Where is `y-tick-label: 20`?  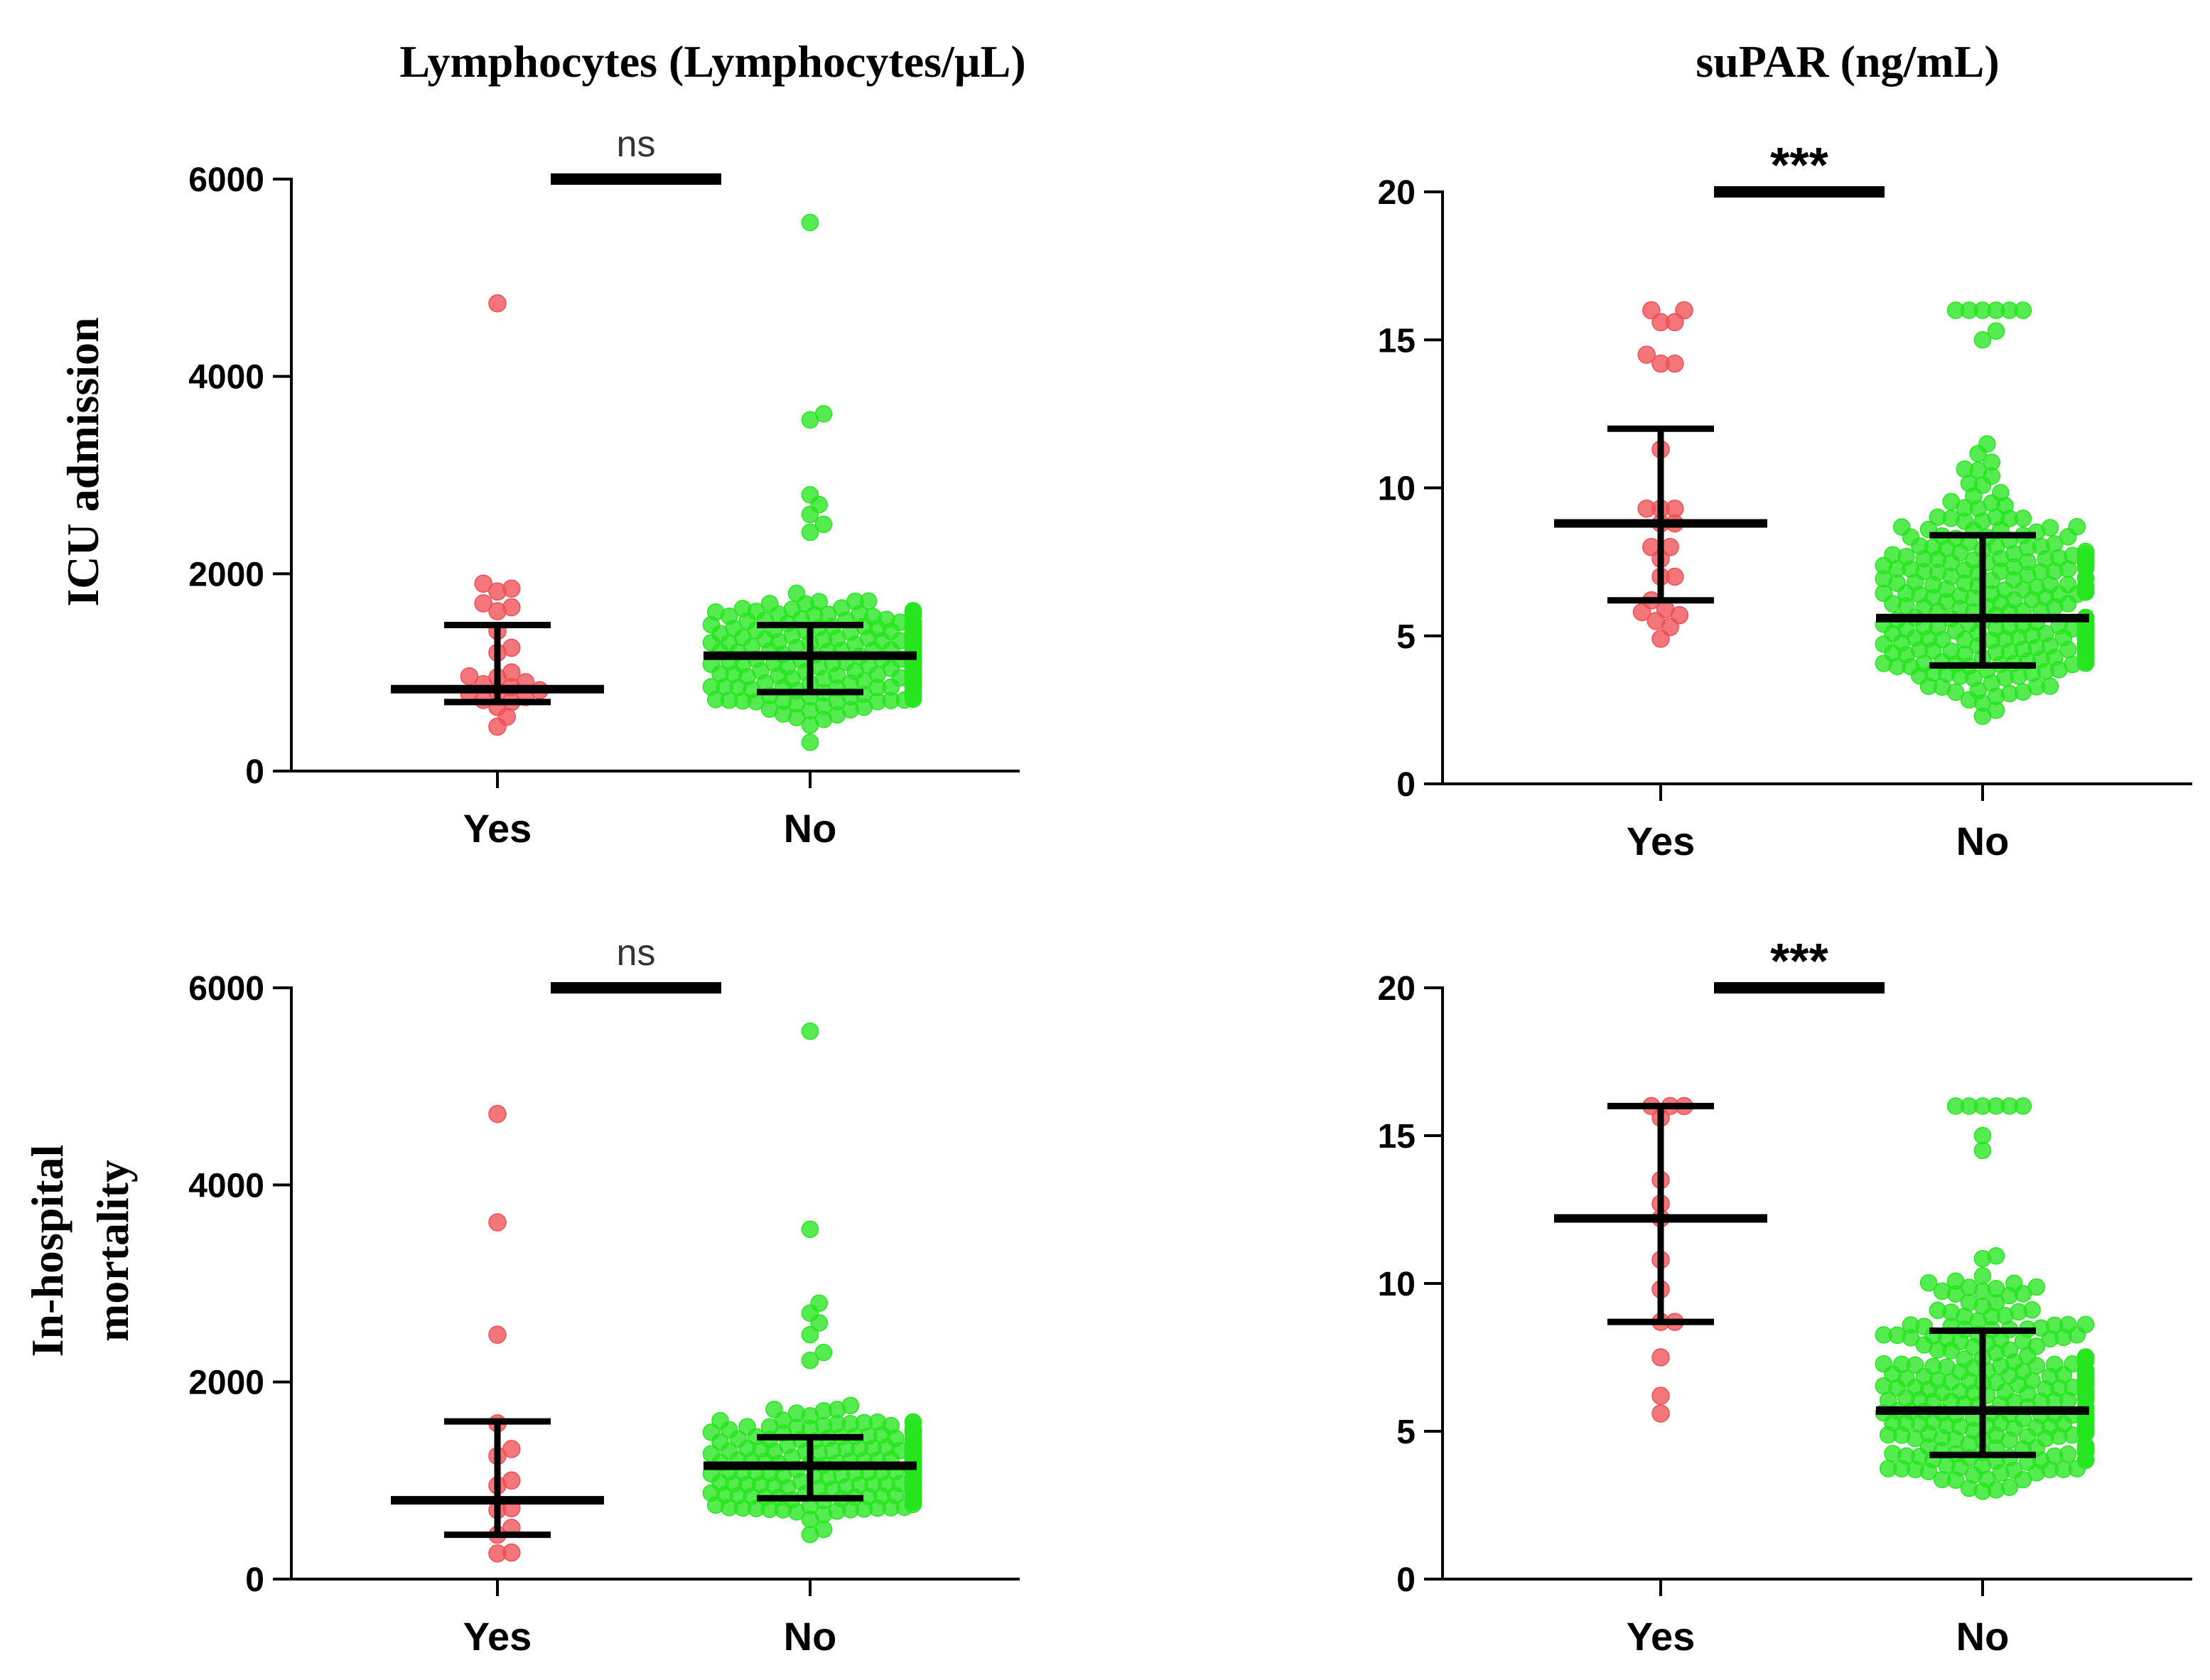
y-tick-label: 20 is located at coordinates (1397, 989).